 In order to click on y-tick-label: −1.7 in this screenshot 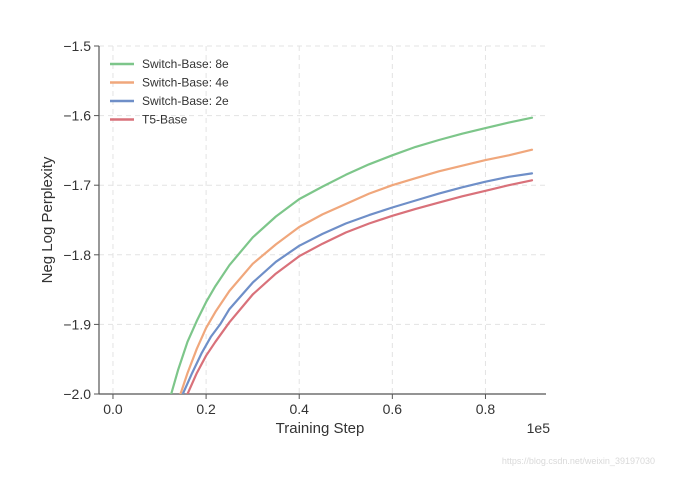, I will do `click(77, 185)`.